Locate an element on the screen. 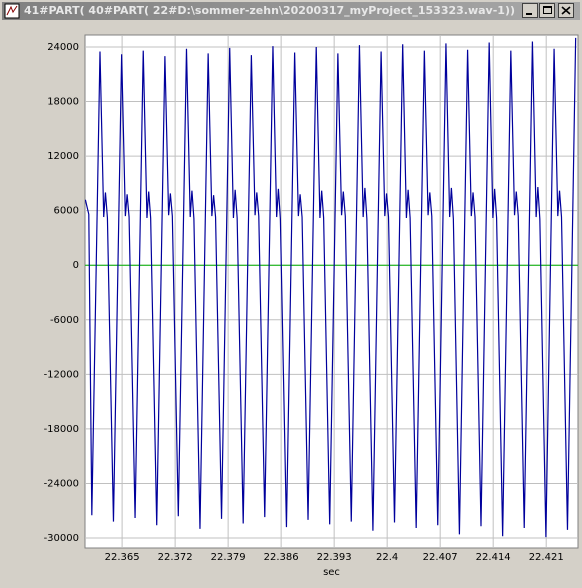 The height and width of the screenshot is (588, 582). y-tick-label: -18000 is located at coordinates (61, 429).